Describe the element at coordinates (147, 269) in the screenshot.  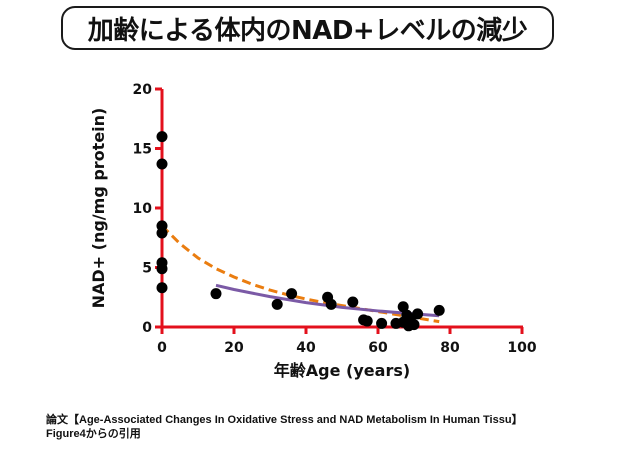
I see `y-tick-label: 5` at that location.